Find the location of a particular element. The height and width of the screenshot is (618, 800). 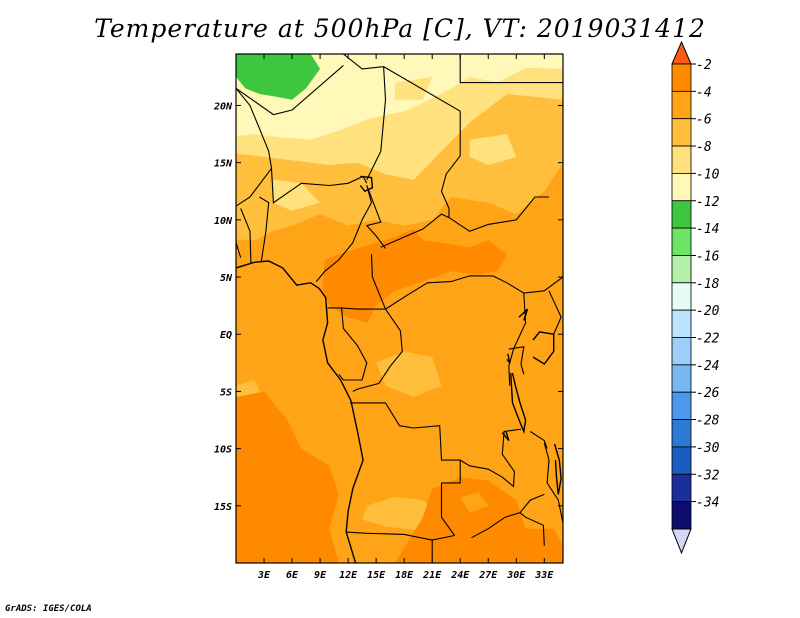

border-chad-libya is located at coordinates (422, 89).